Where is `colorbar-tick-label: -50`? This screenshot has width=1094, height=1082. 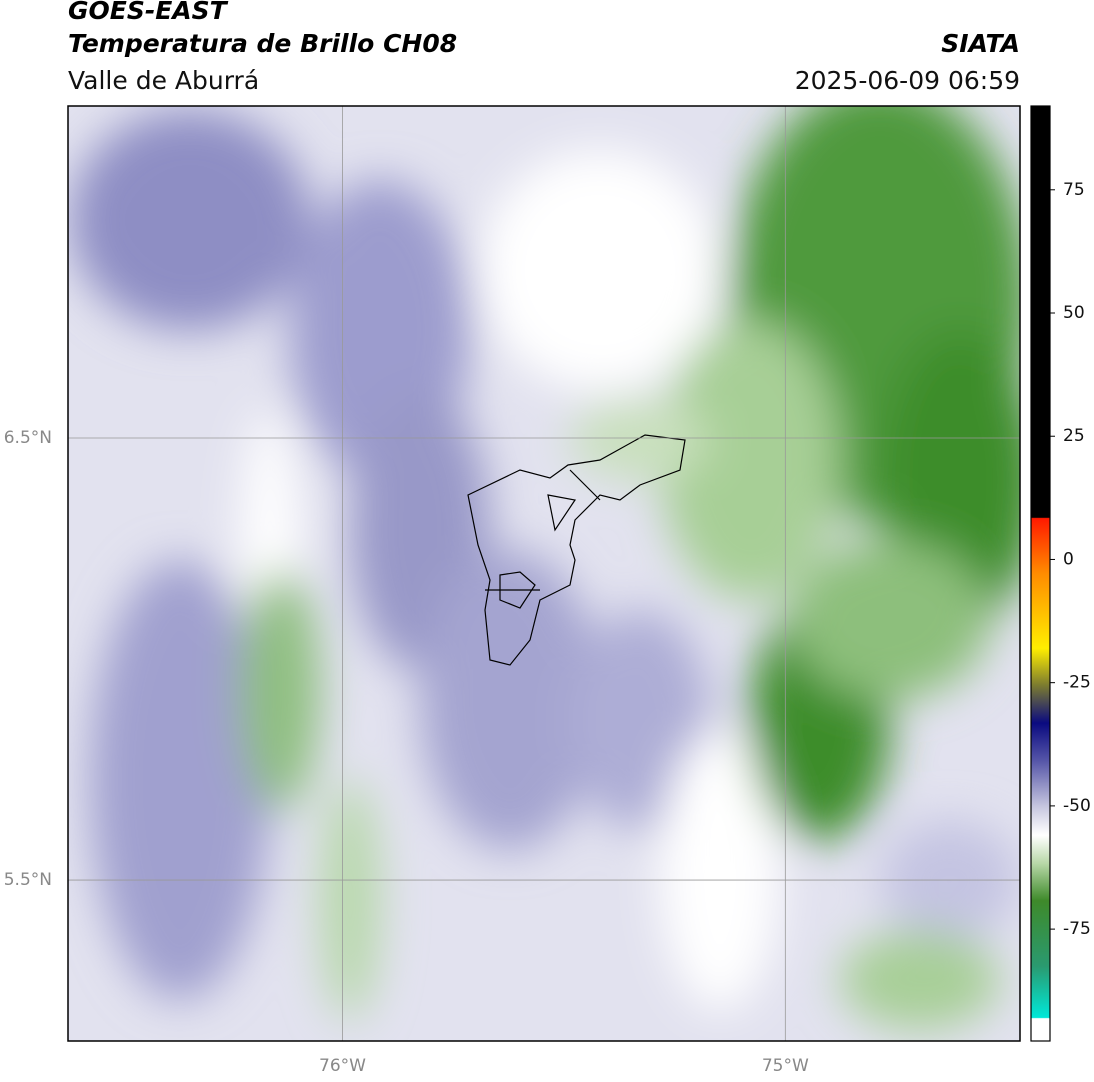
colorbar-tick-label: -50 is located at coordinates (1077, 806).